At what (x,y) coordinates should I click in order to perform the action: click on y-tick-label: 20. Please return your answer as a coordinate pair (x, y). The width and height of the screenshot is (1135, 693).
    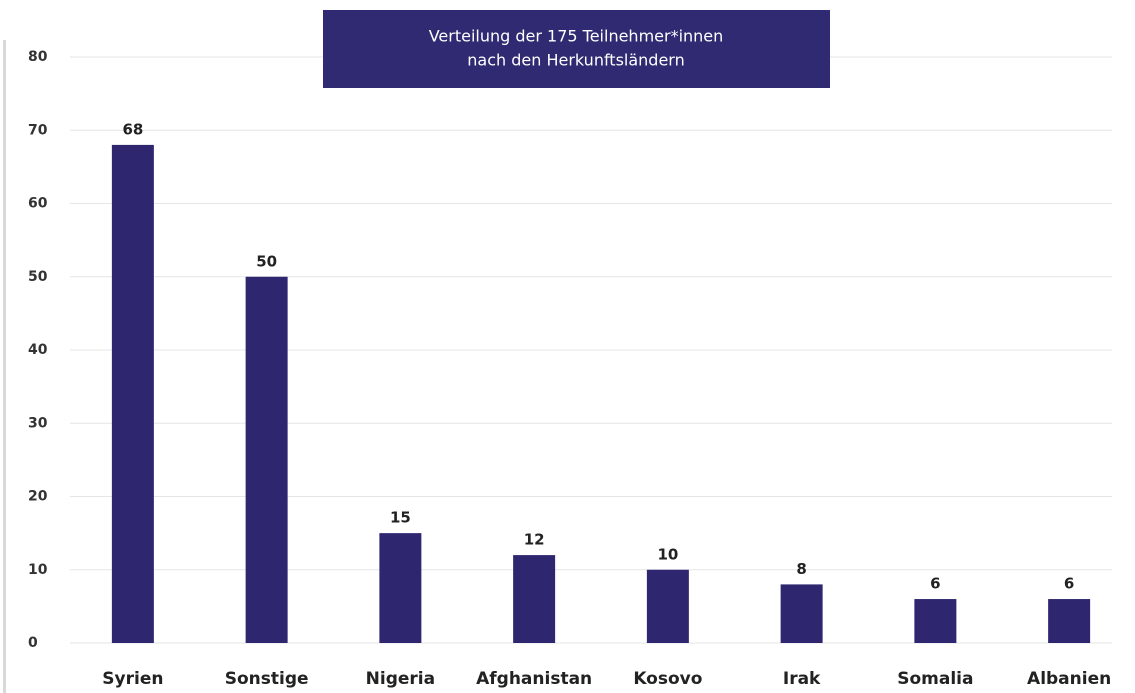
    Looking at the image, I should click on (38, 497).